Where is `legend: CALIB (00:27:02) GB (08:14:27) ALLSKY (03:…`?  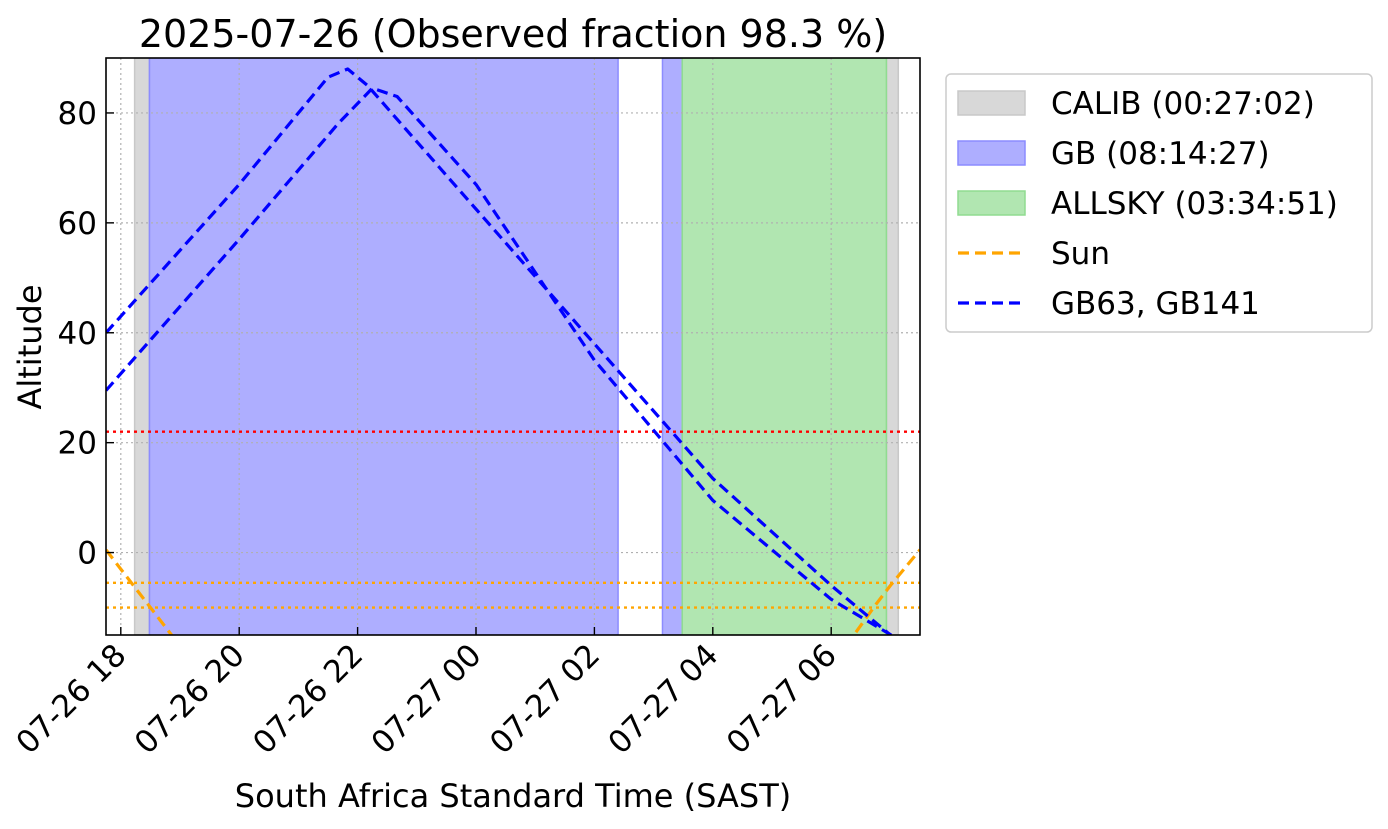 legend: CALIB (00:27:02) GB (08:14:27) ALLSKY (03:… is located at coordinates (1159, 203).